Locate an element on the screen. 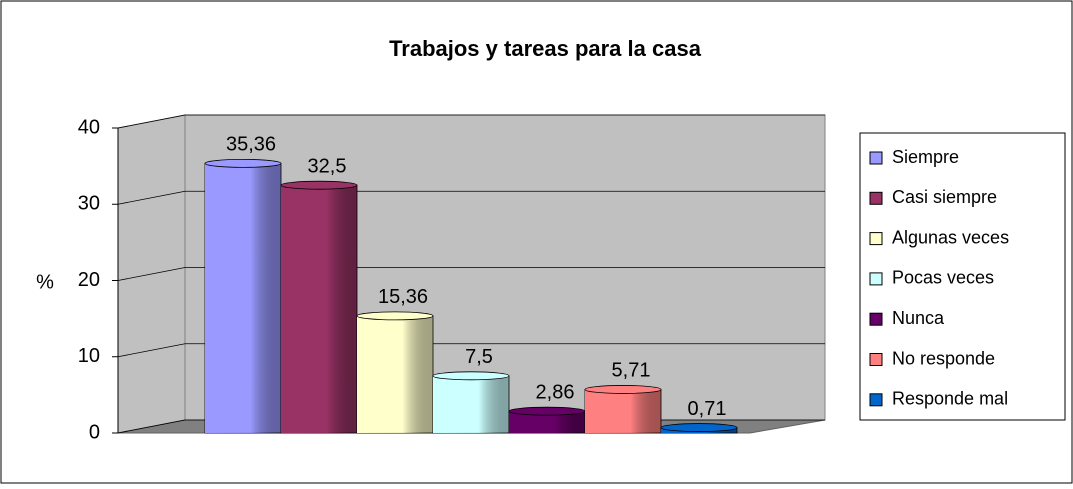 This screenshot has width=1073, height=489. data-label: 35,36 is located at coordinates (251, 145).